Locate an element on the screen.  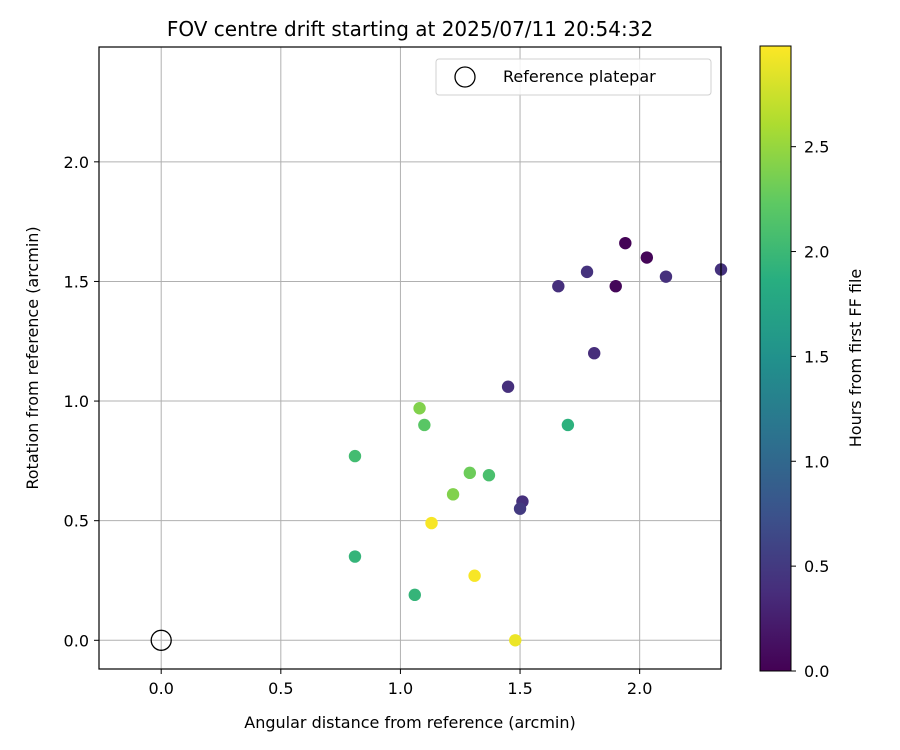
legend-marker is located at coordinates (465, 77).